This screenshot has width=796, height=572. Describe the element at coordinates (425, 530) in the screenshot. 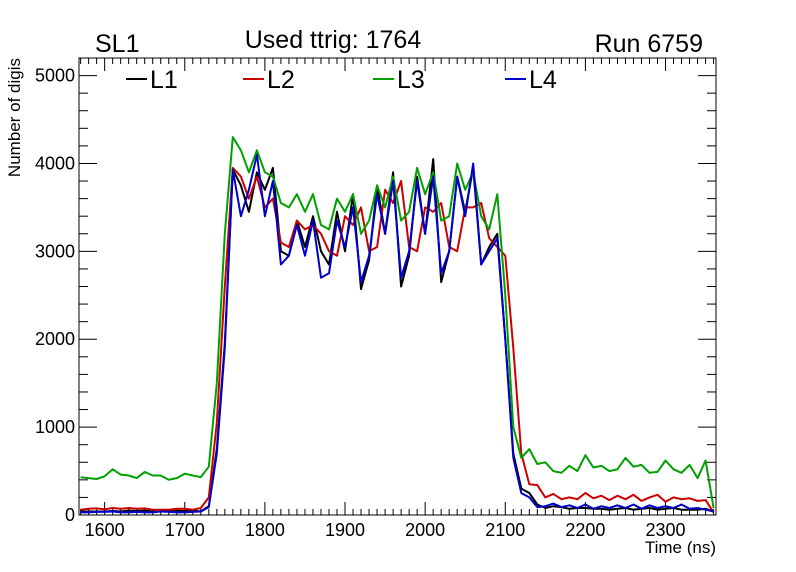

I see `x-tick-label: 2000` at that location.